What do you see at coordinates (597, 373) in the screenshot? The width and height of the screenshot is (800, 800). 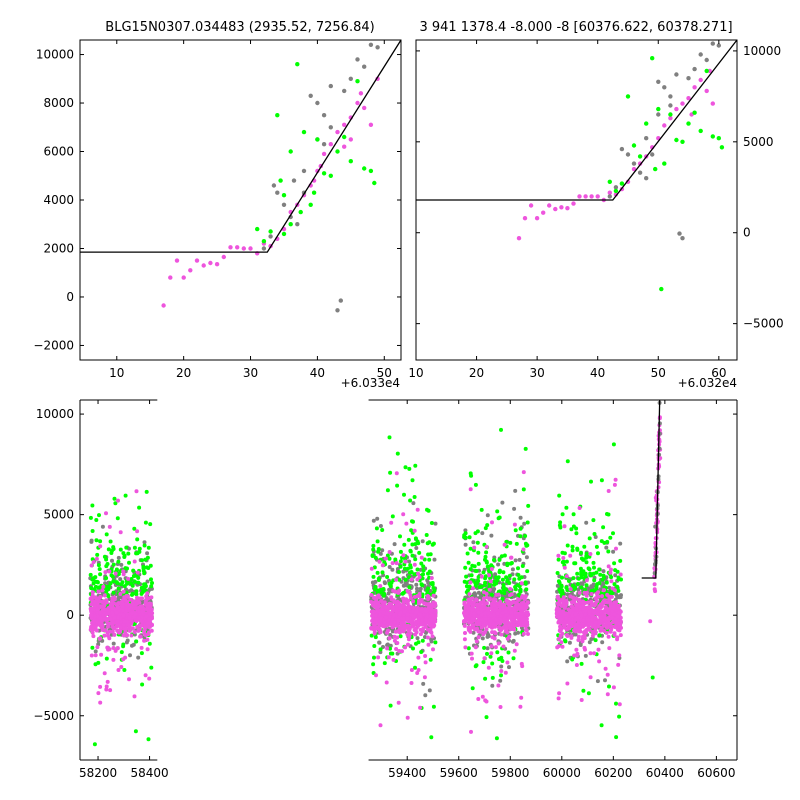 I see `chart2-xtick-label: 40` at bounding box center [597, 373].